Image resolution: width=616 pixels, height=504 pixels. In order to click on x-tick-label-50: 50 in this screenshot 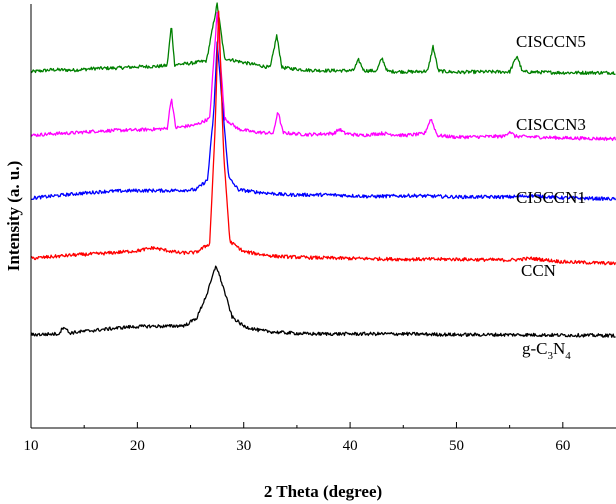, I will do `click(456, 446)`.